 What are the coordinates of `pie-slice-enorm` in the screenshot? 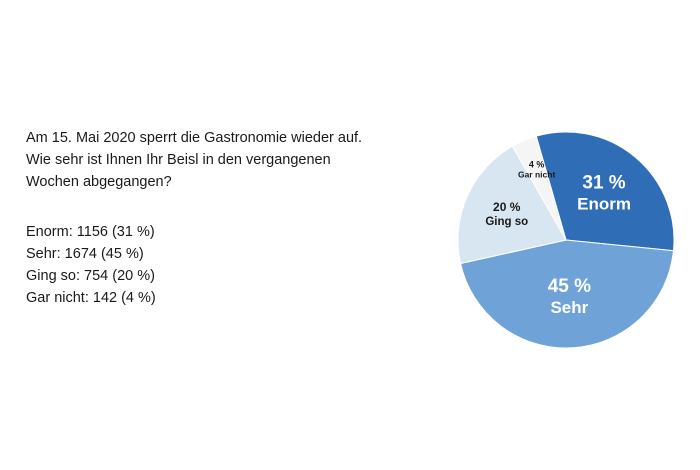 It's located at (605, 191).